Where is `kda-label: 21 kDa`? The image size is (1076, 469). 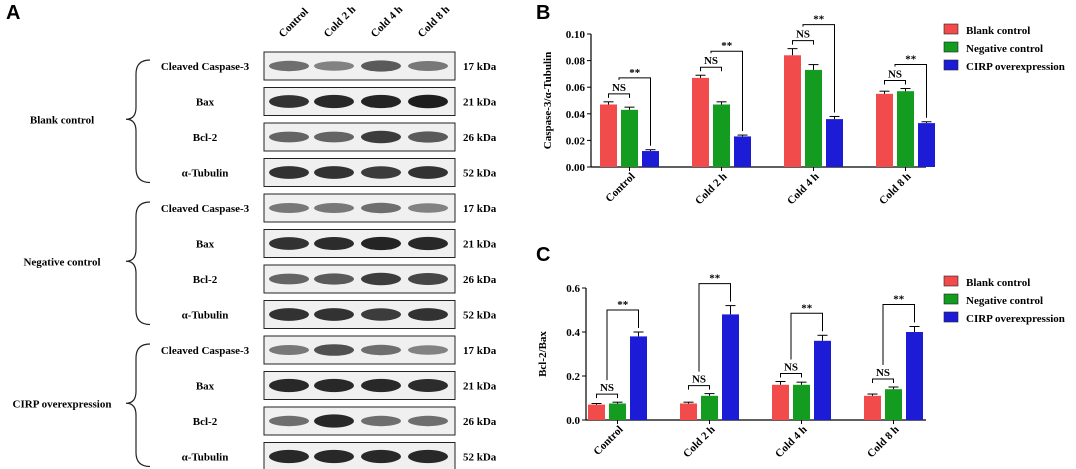
kda-label: 21 kDa is located at coordinates (480, 245).